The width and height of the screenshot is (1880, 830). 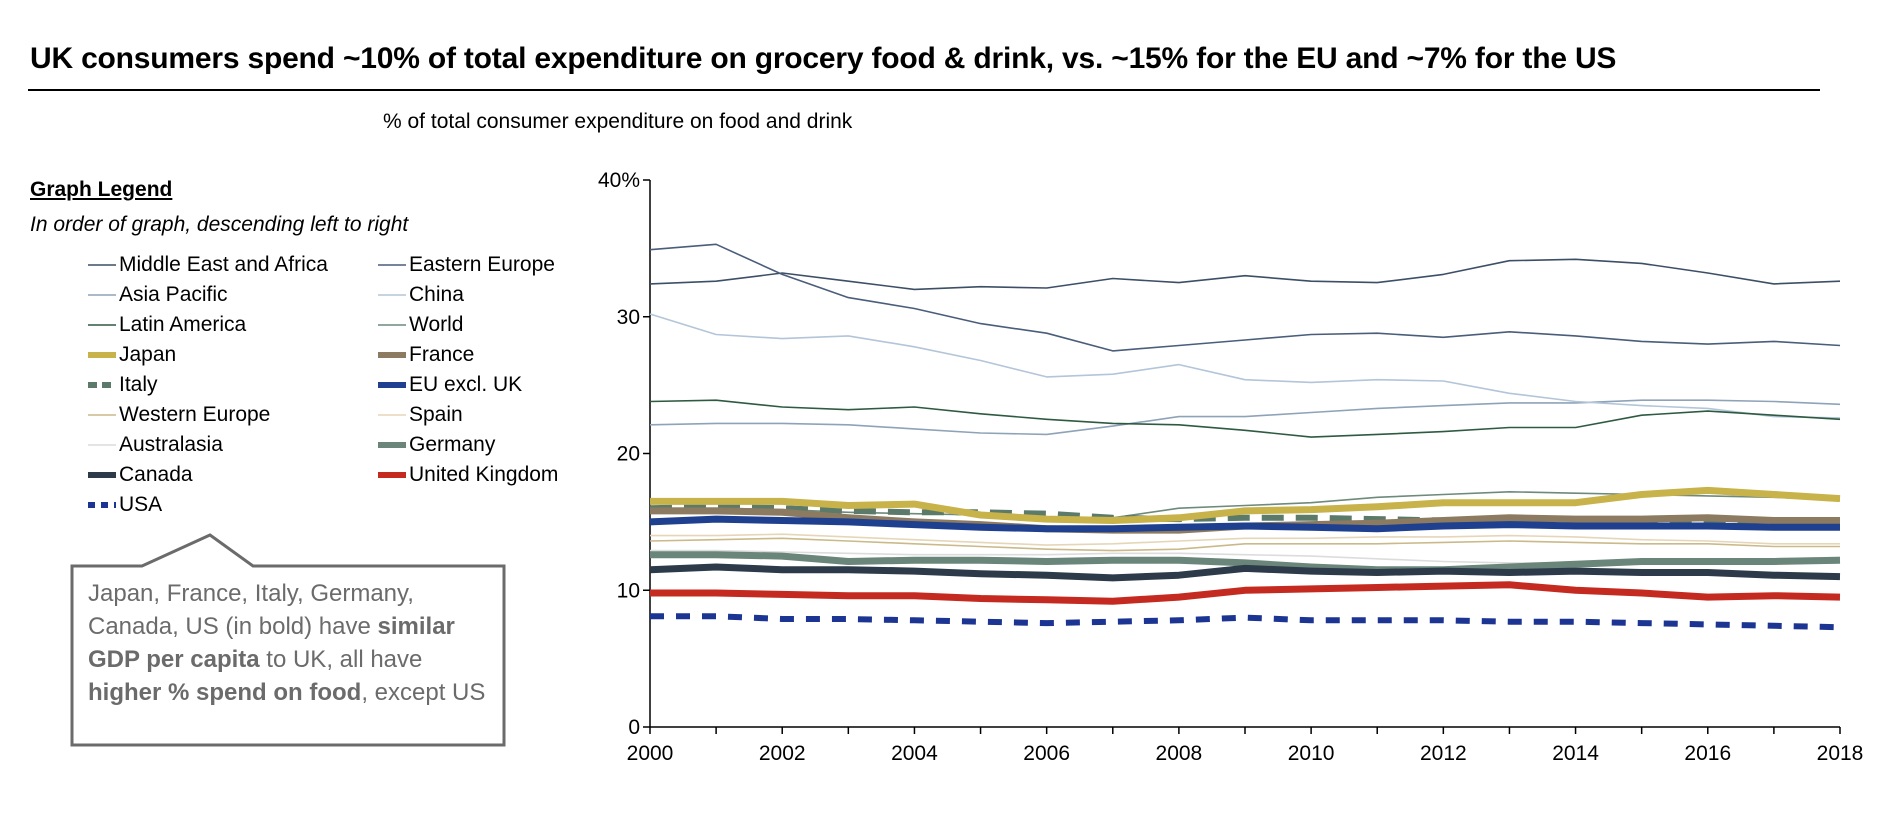 I want to click on x-tick-label: 2002, so click(x=782, y=753).